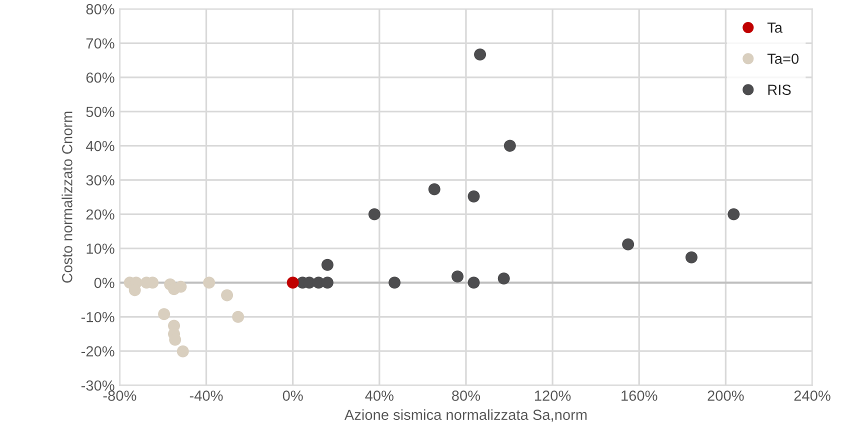 The image size is (855, 448). Describe the element at coordinates (465, 415) in the screenshot. I see `x-axis-title: Azione sismica normalizzata Sa,norm` at that location.